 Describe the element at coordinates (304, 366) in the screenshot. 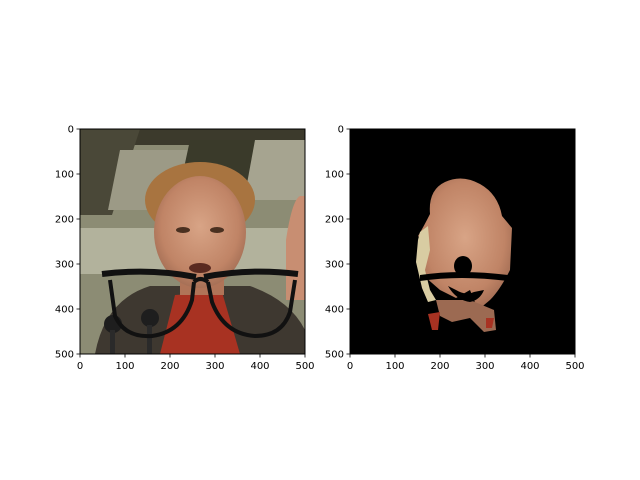

I see `left-x-tick-label: 500` at that location.